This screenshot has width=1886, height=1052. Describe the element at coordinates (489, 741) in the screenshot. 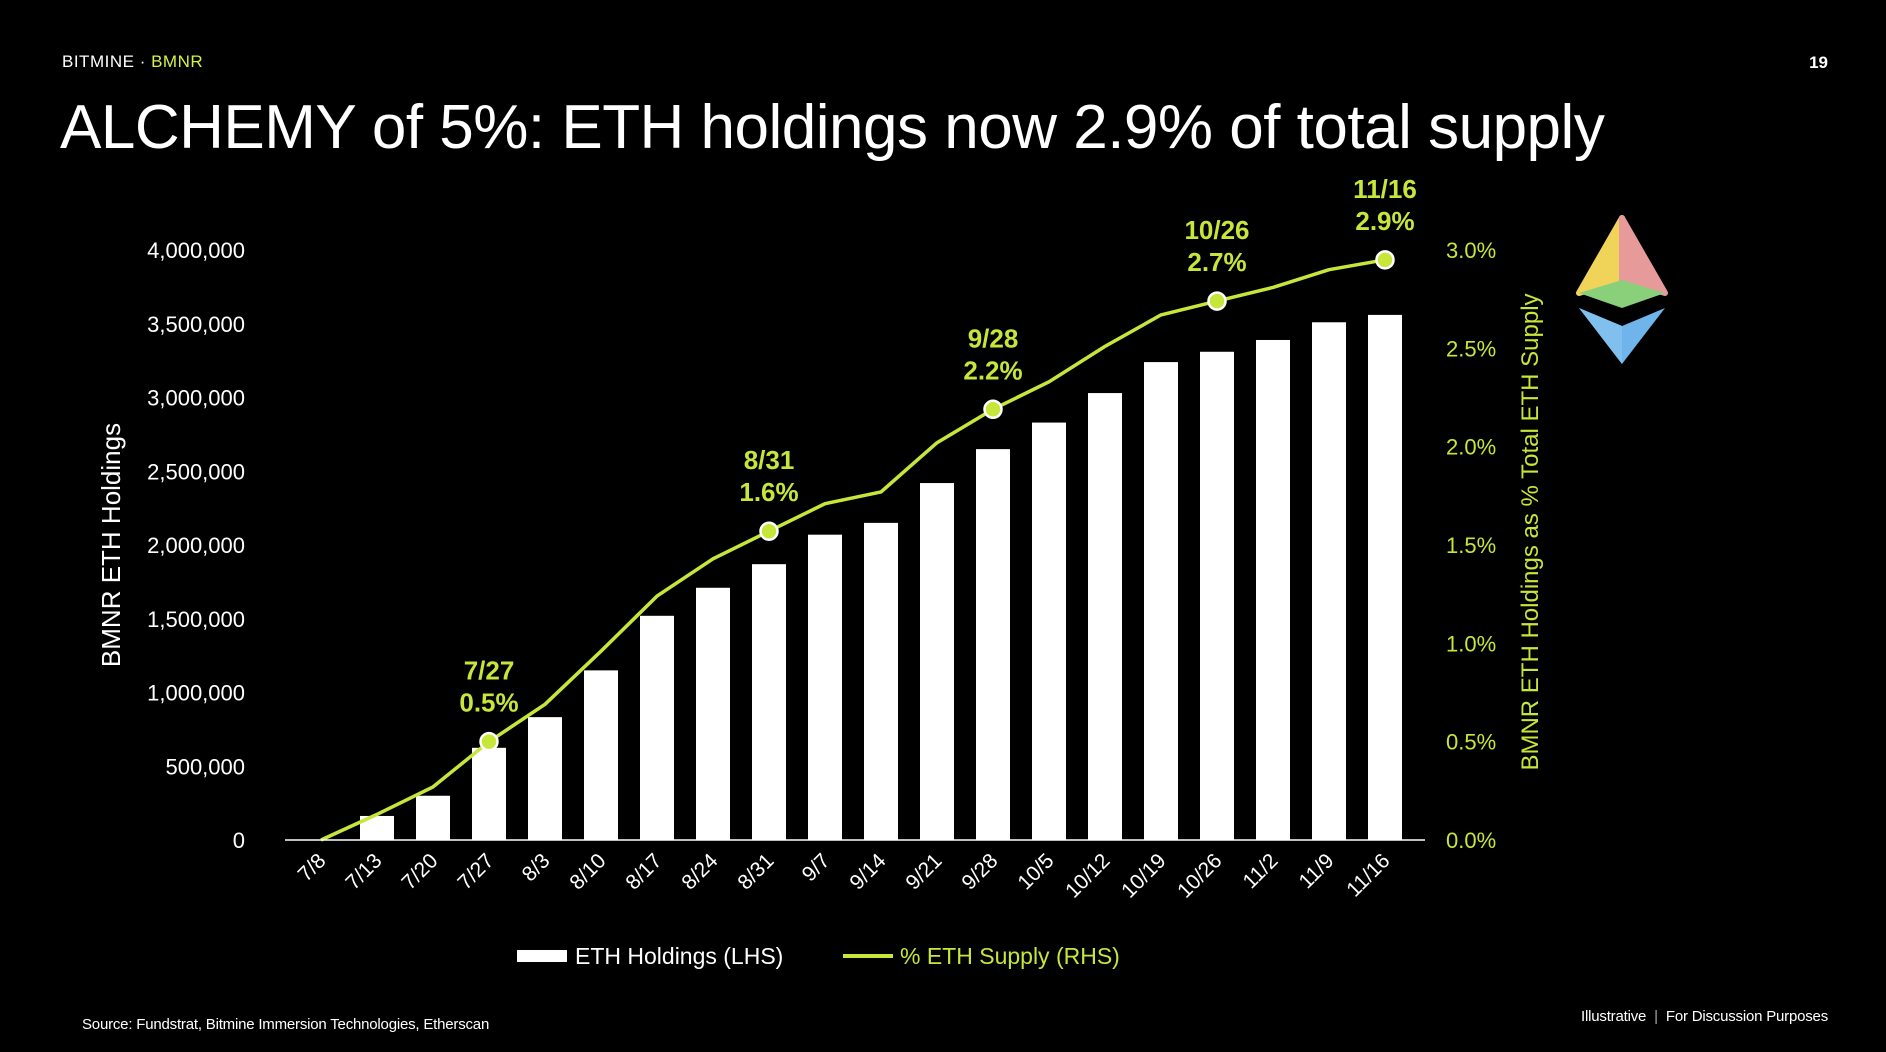

I see `marker-7/27` at that location.